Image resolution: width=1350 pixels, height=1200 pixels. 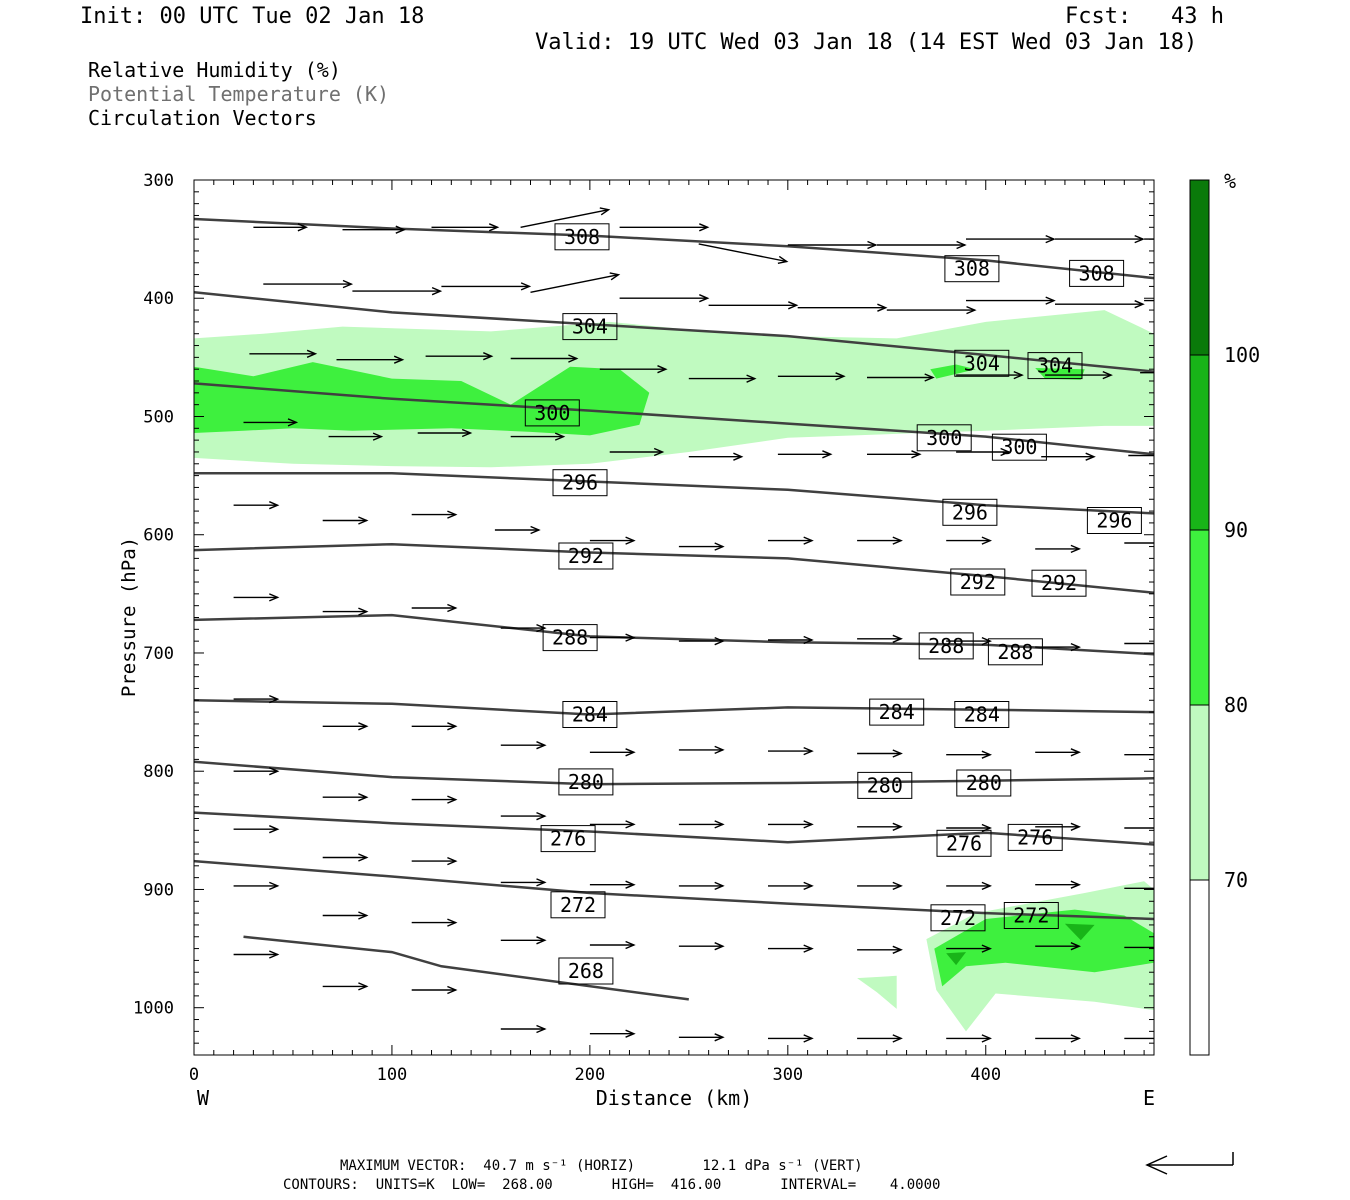 What do you see at coordinates (252, 16) in the screenshot?
I see `init-time: Init: 00 UTC Tue 02 Jan 18` at bounding box center [252, 16].